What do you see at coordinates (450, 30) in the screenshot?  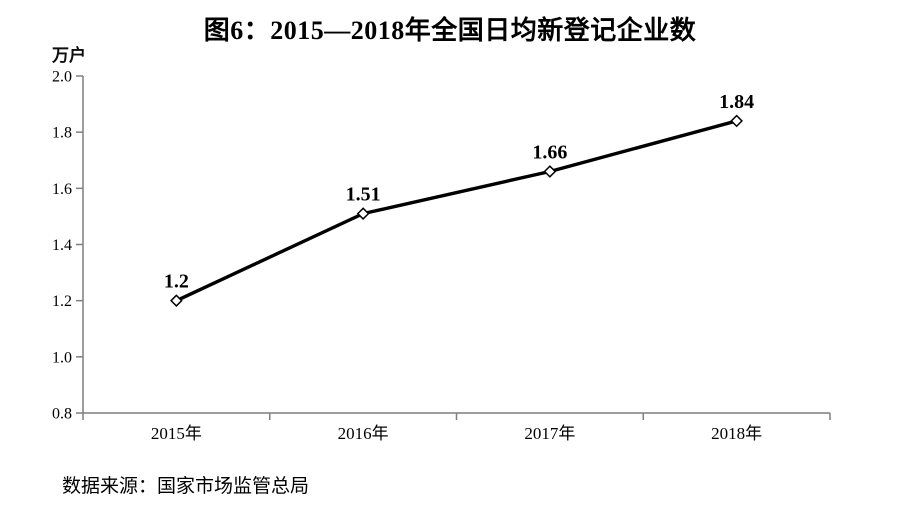 I see `chart-title: 图6：2015—2018年全国日均新登记企业数` at bounding box center [450, 30].